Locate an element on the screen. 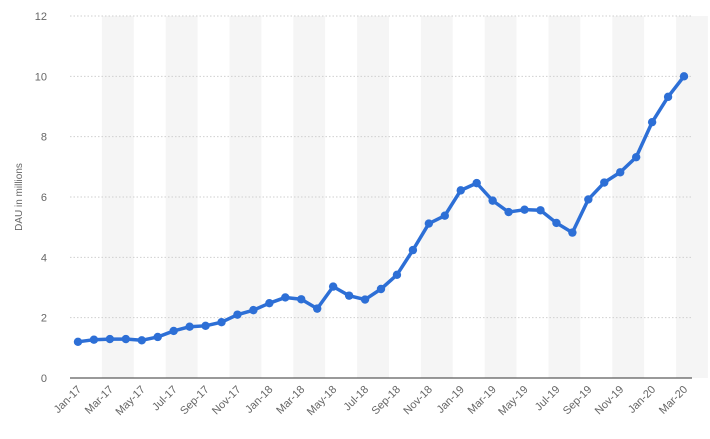  x-tick-label: Mar-19 is located at coordinates (482, 400).